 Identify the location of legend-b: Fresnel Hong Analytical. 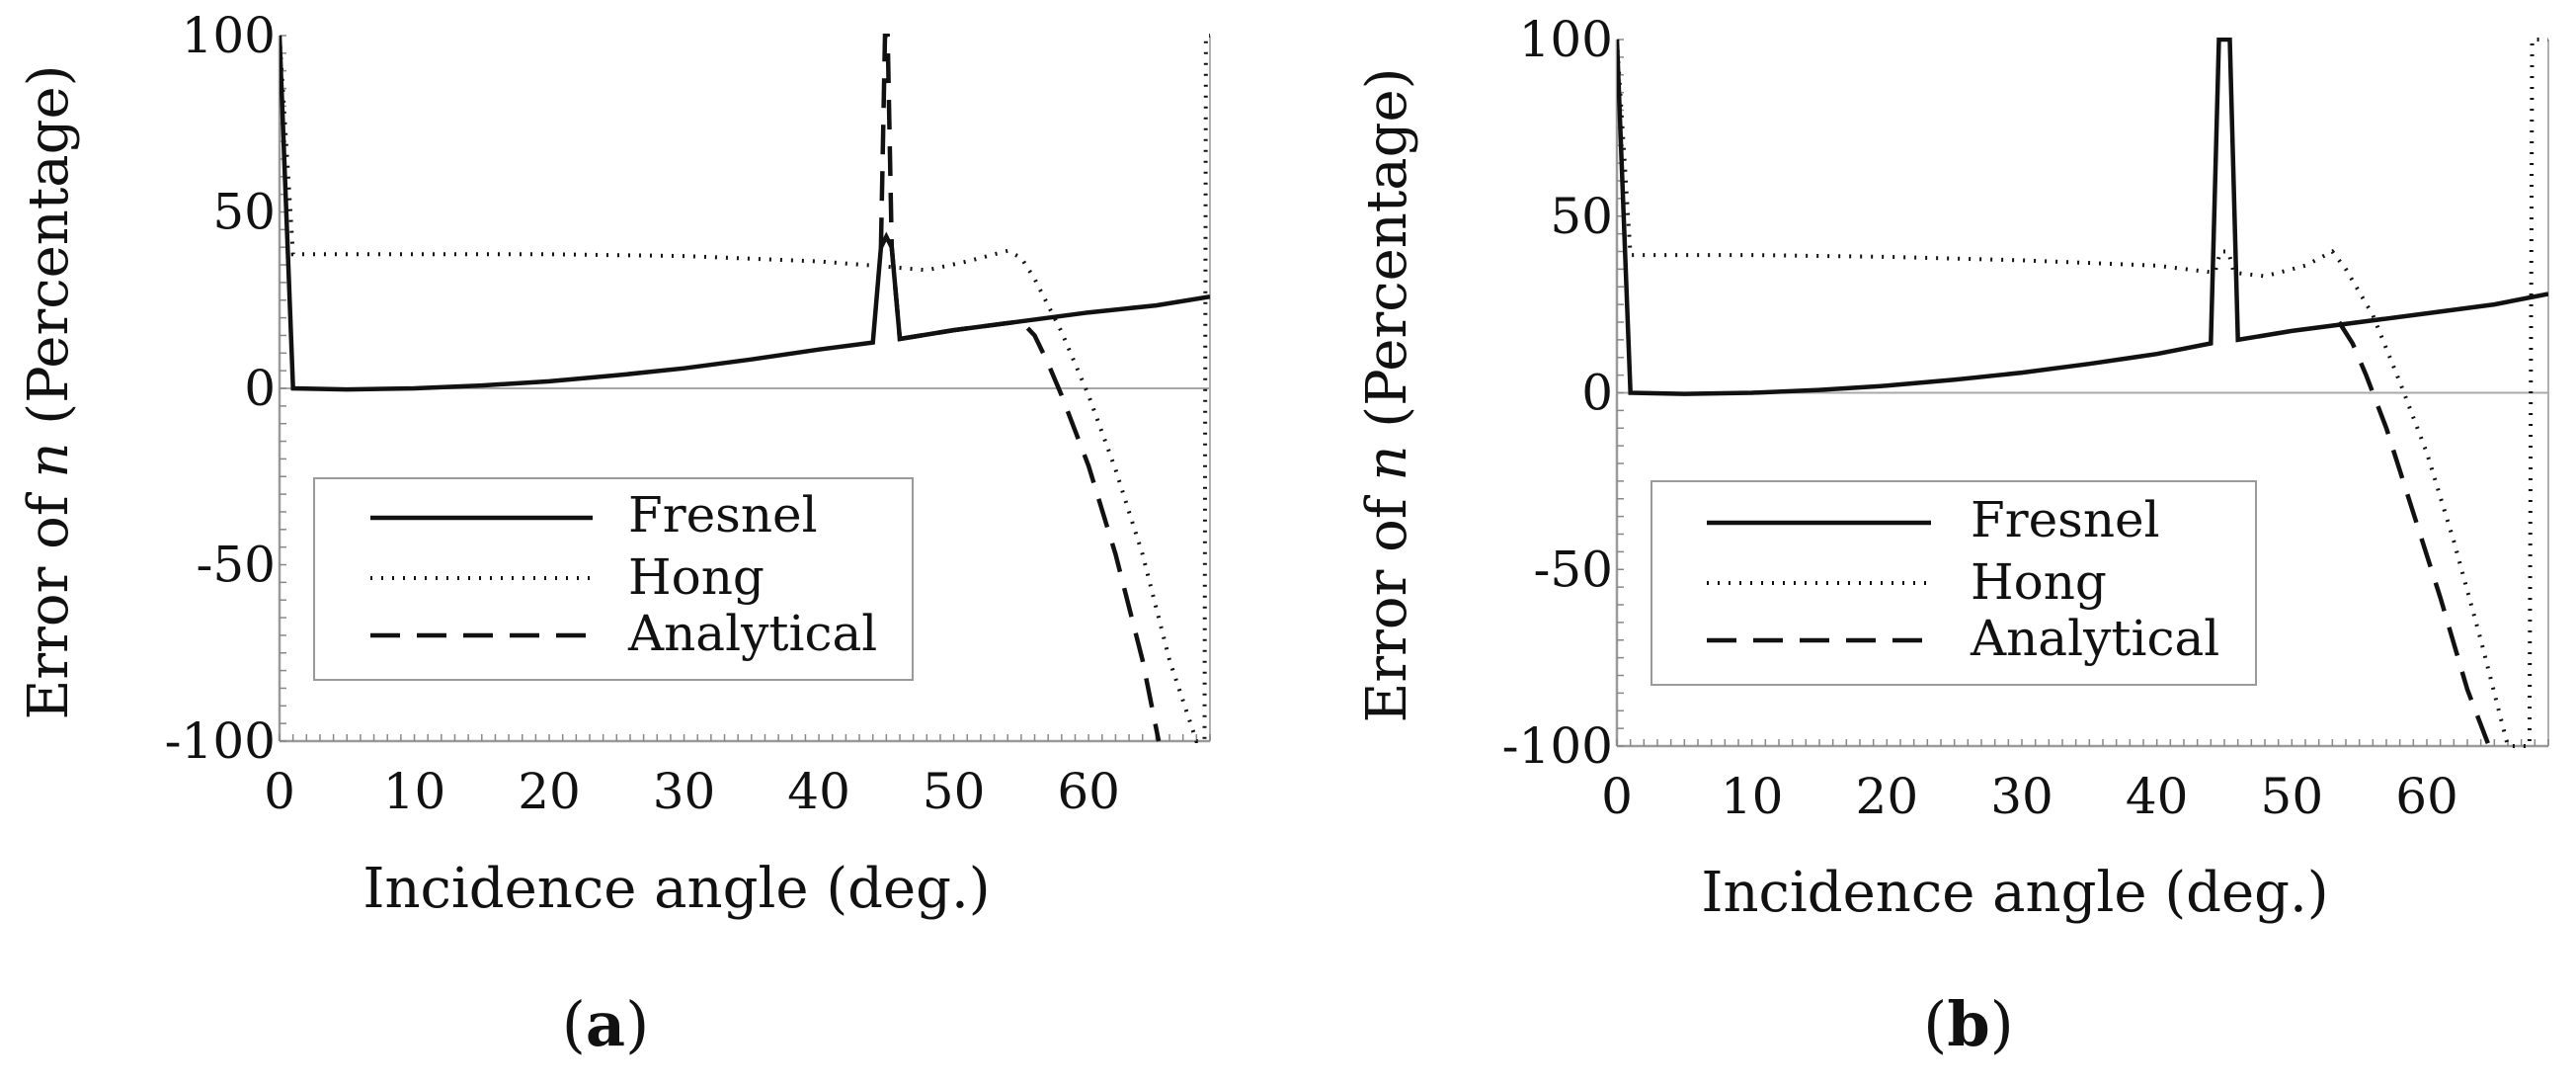
(1953, 583).